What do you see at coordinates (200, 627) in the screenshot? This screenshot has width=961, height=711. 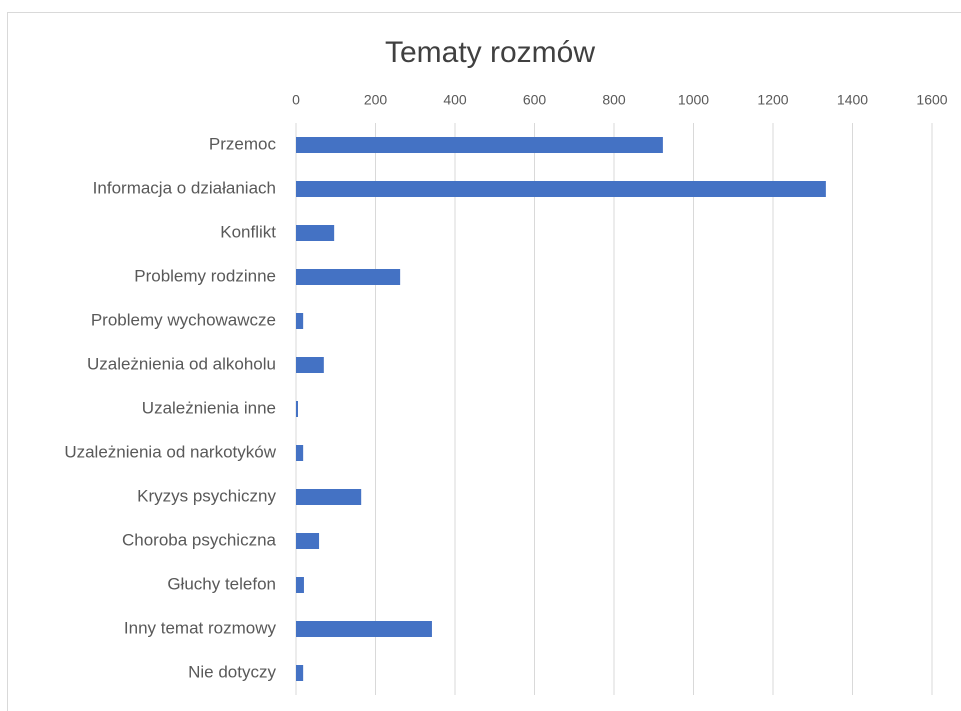 I see `y-tick-label: Inny temat rozmowy` at bounding box center [200, 627].